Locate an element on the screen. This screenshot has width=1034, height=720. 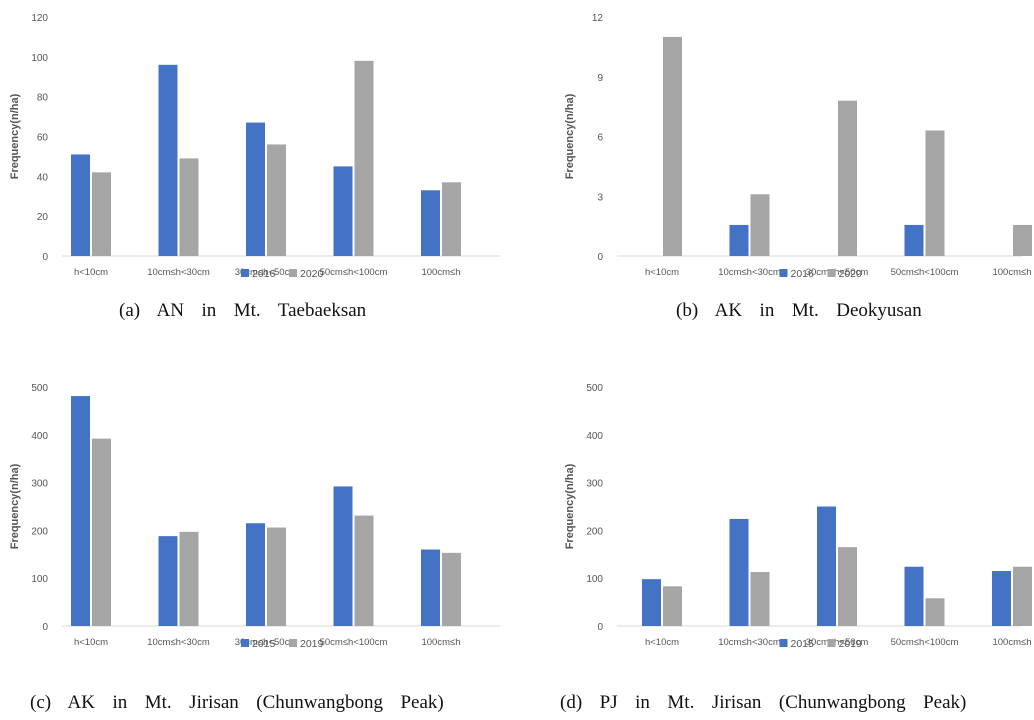
y-tick-label: 80 is located at coordinates (43, 98).